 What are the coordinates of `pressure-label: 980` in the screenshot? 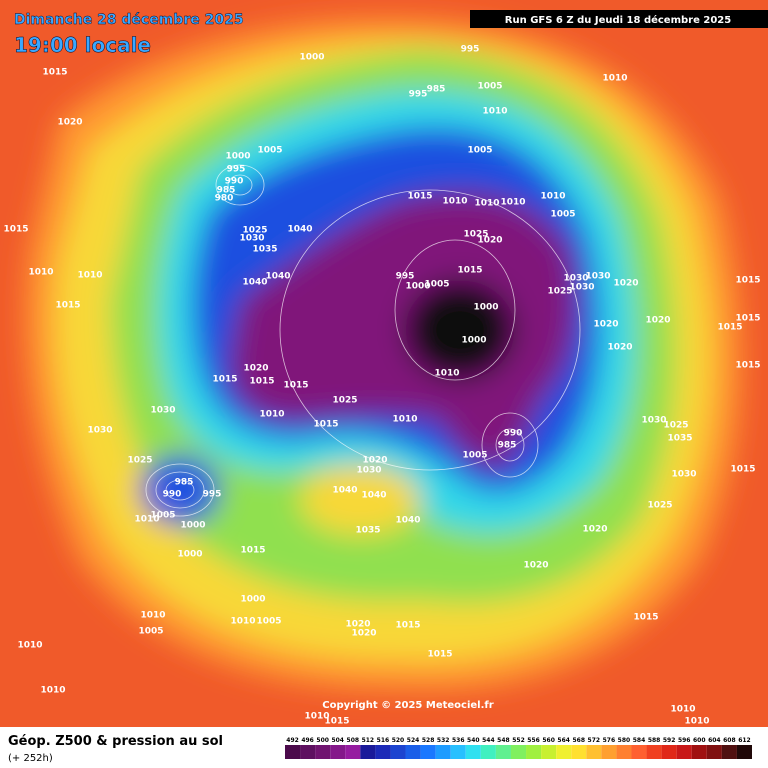 It's located at (224, 199).